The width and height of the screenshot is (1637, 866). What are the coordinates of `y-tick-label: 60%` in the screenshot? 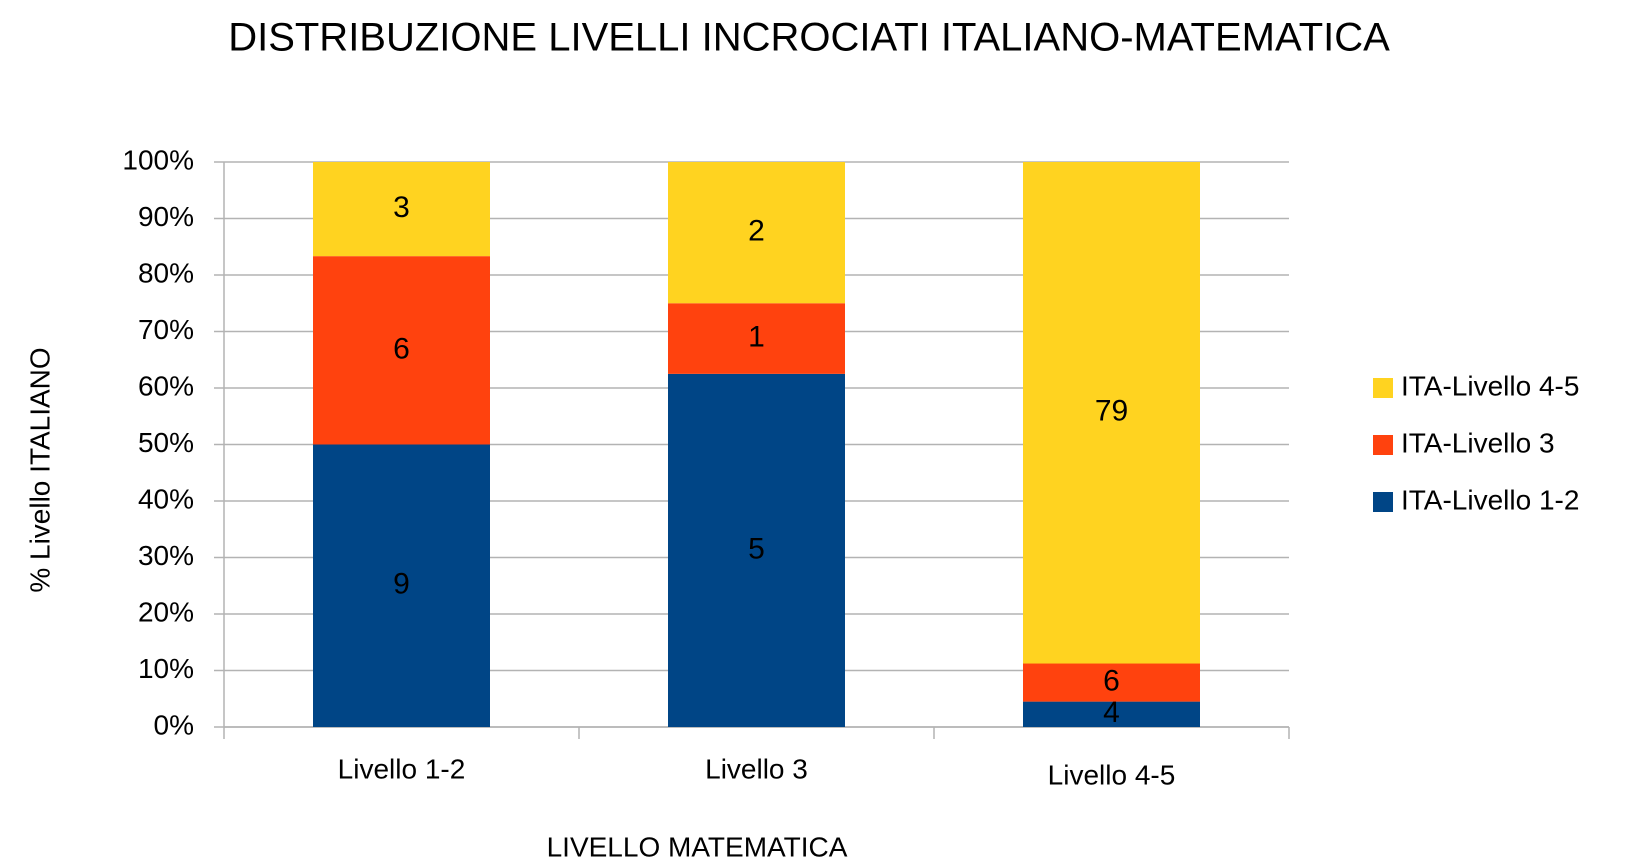 It's located at (166, 385).